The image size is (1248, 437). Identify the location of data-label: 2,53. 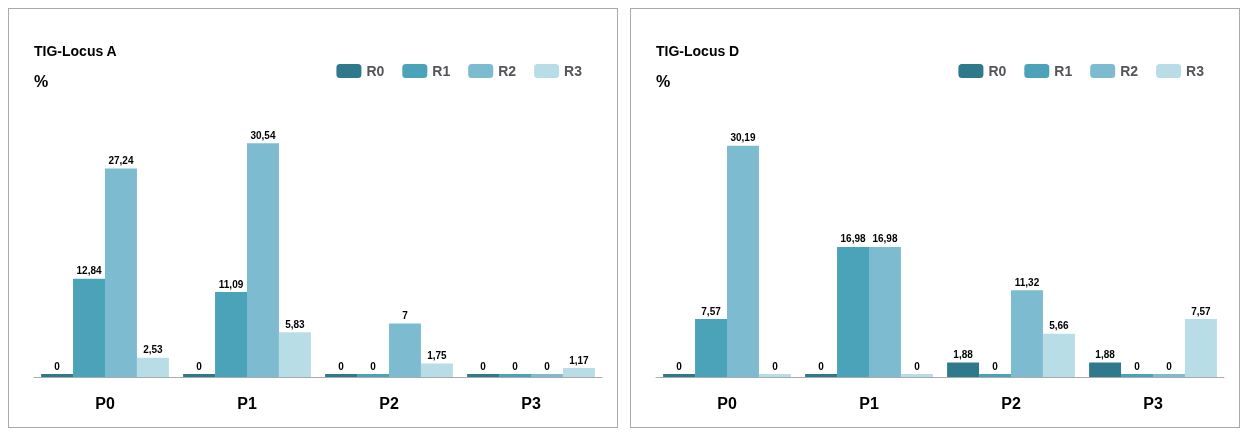
(153, 350).